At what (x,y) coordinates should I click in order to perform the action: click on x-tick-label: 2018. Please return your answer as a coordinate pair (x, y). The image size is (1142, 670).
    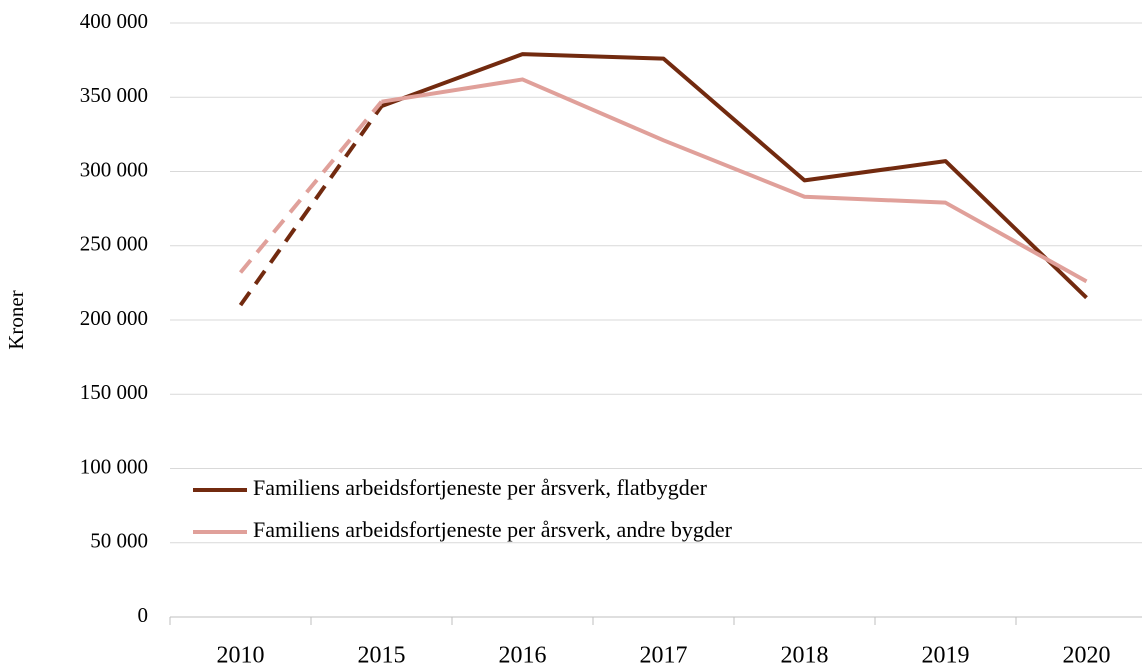
    Looking at the image, I should click on (805, 656).